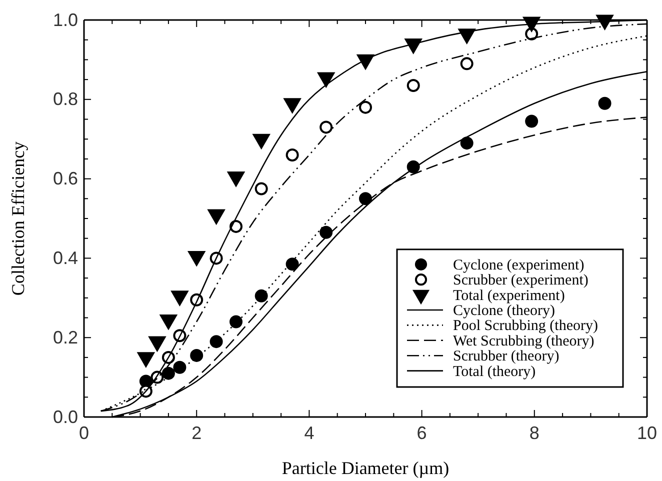 This screenshot has width=662, height=481. Describe the element at coordinates (197, 432) in the screenshot. I see `x-tick-label: 2` at that location.